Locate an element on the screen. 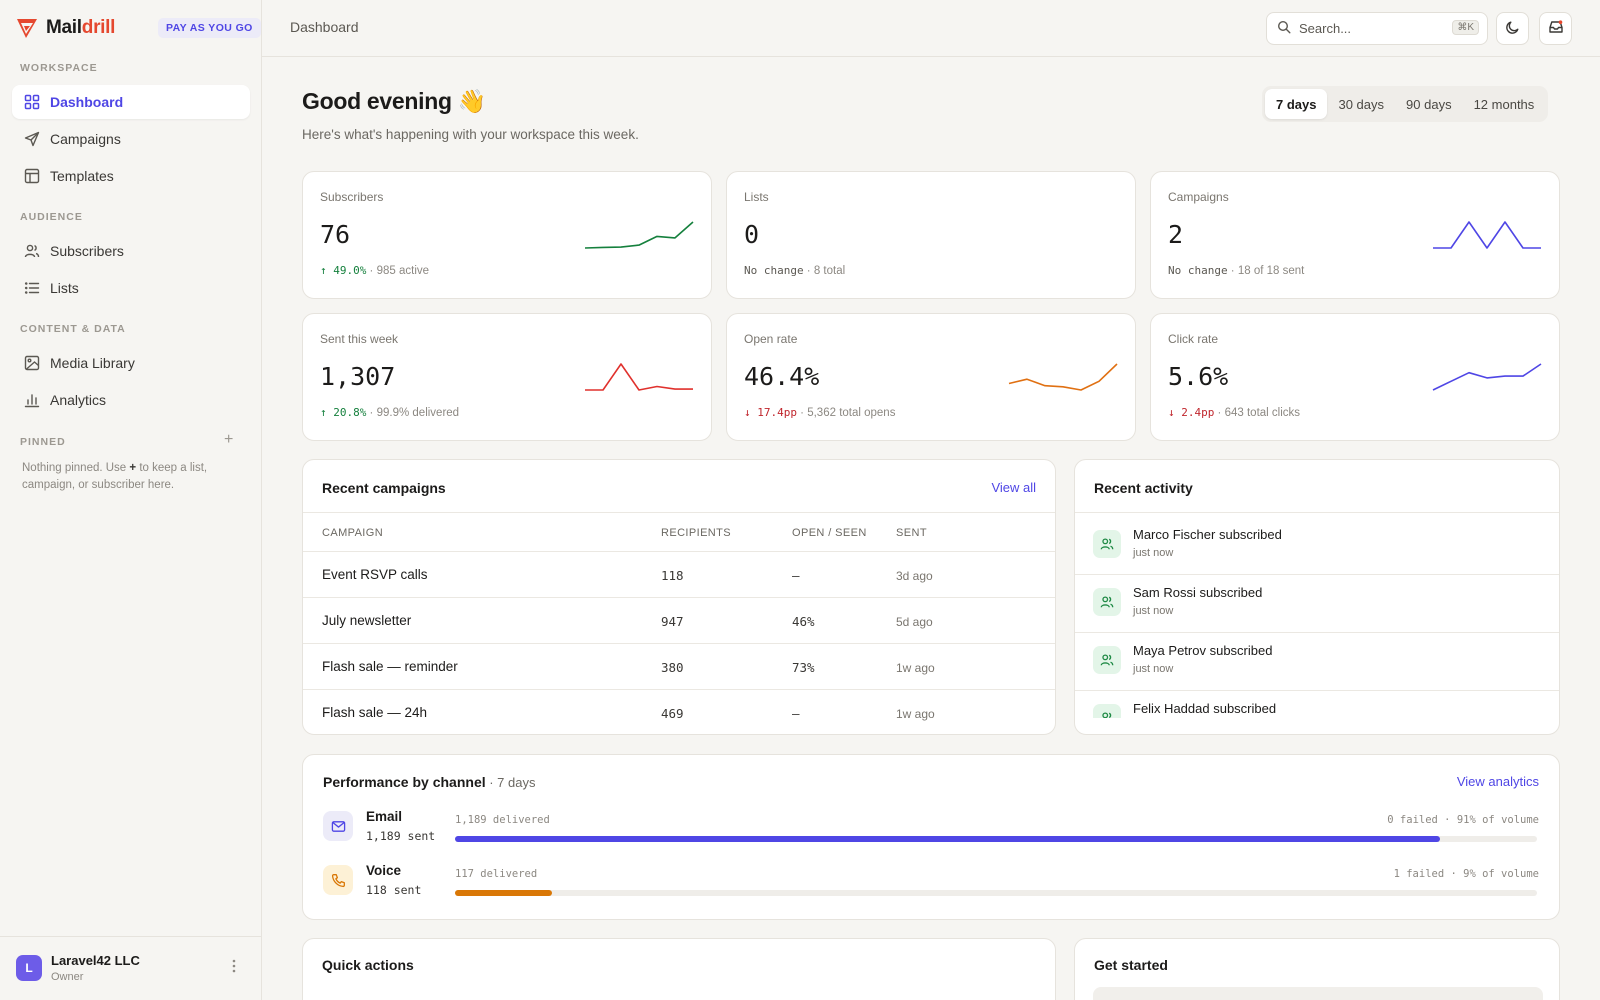 The width and height of the screenshot is (1600, 1000). breadcrumb: Dashboard is located at coordinates (324, 27).